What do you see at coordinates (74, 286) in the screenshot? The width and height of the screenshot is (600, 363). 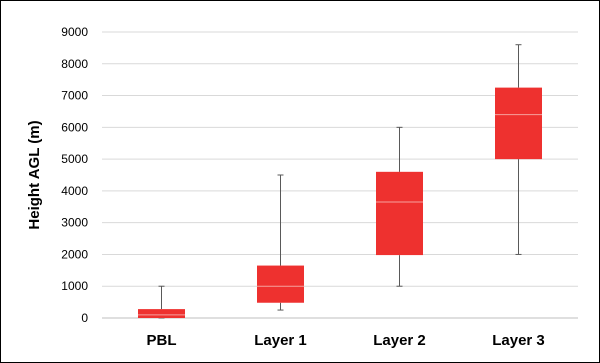 I see `y-tick-label: 1000` at bounding box center [74, 286].